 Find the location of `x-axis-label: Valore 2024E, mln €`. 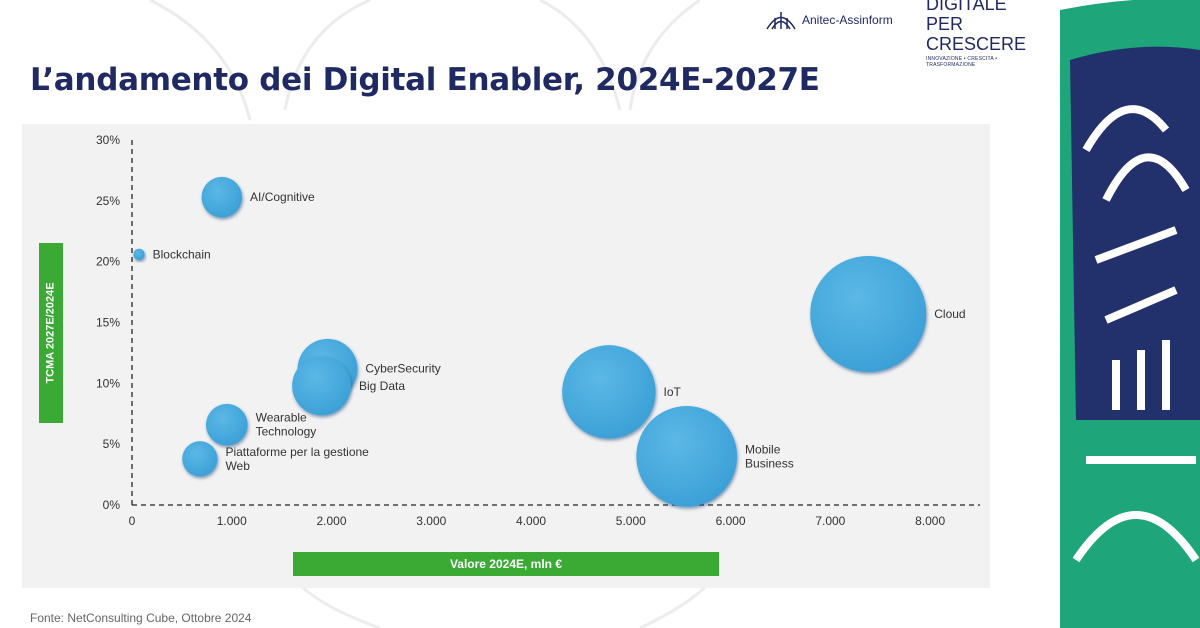

x-axis-label: Valore 2024E, mln € is located at coordinates (506, 564).